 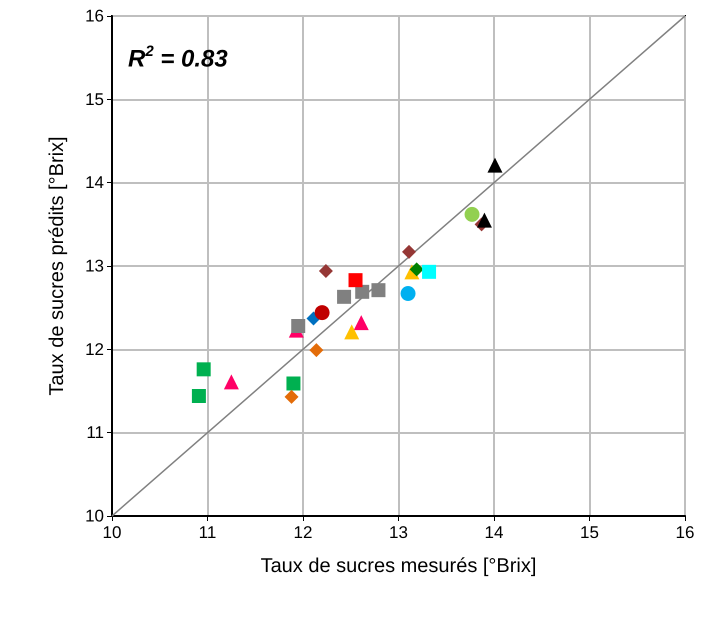 What do you see at coordinates (303, 532) in the screenshot?
I see `x-tick-label: 12` at bounding box center [303, 532].